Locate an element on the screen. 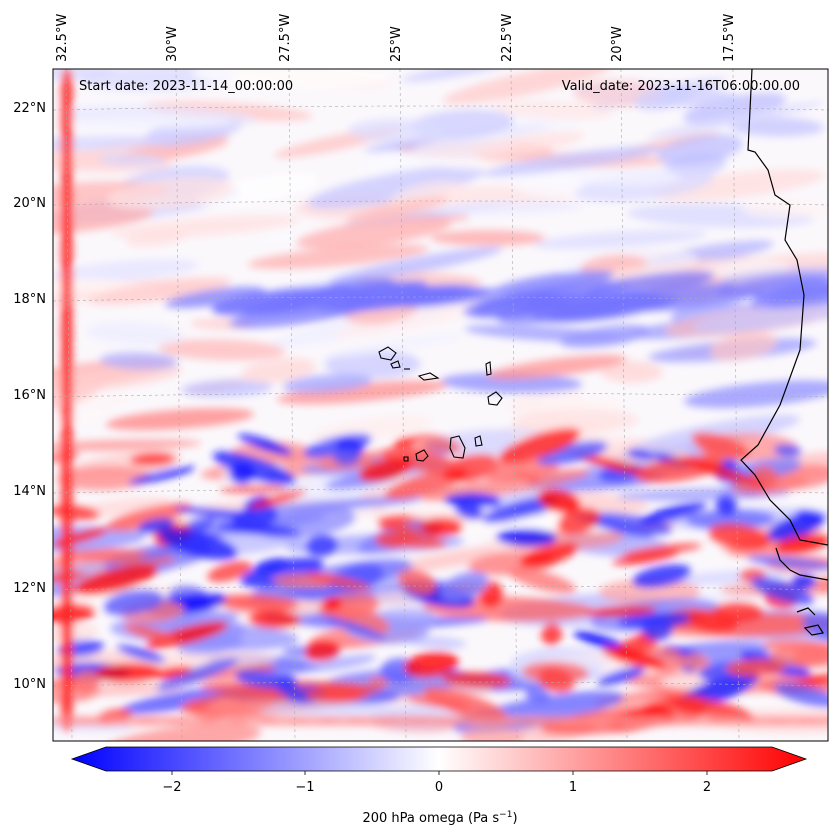 This screenshot has width=837, height=839. bissagos-islands is located at coordinates (810, 621).